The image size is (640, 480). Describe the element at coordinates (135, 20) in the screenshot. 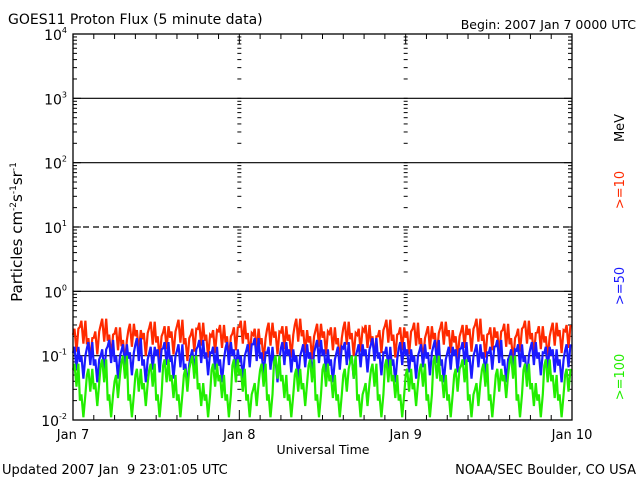

I see `chart-title: GOES11 Proton Flux (5 minute data)` at that location.